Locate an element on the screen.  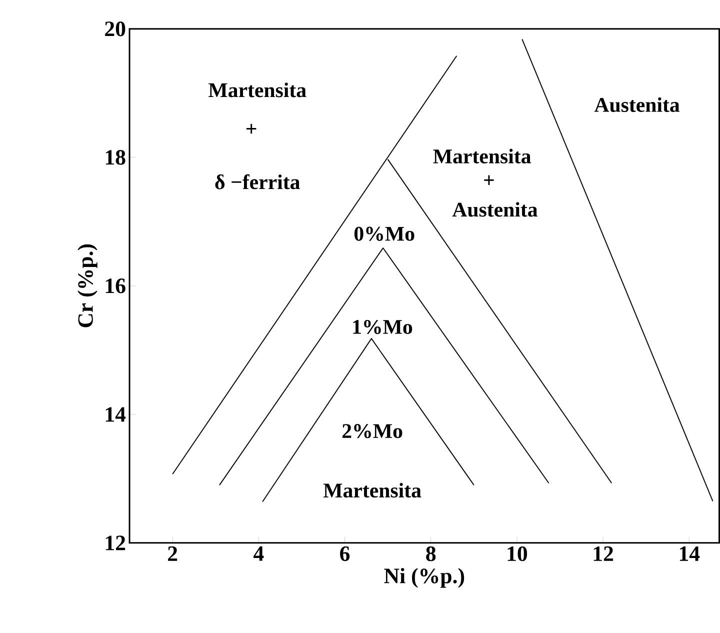
x-tick-label: 4 is located at coordinates (258, 553).